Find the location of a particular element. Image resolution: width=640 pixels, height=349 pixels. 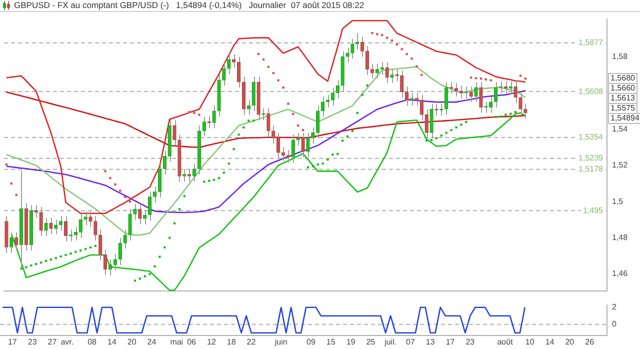

y-tick-label: 1,54 is located at coordinates (620, 129).